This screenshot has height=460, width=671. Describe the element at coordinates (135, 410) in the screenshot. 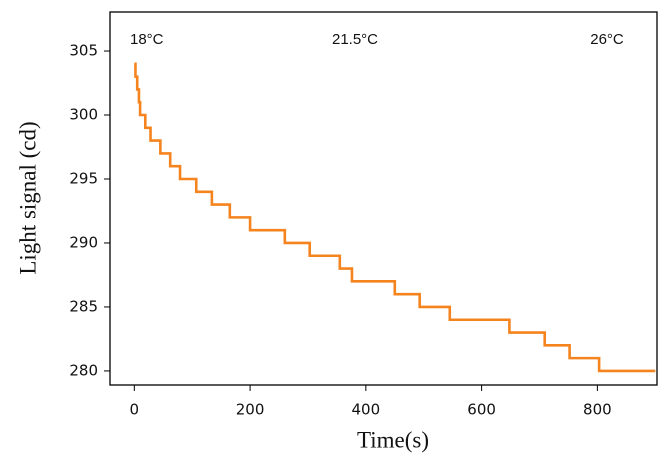

I see `x-tick-label: 0` at that location.